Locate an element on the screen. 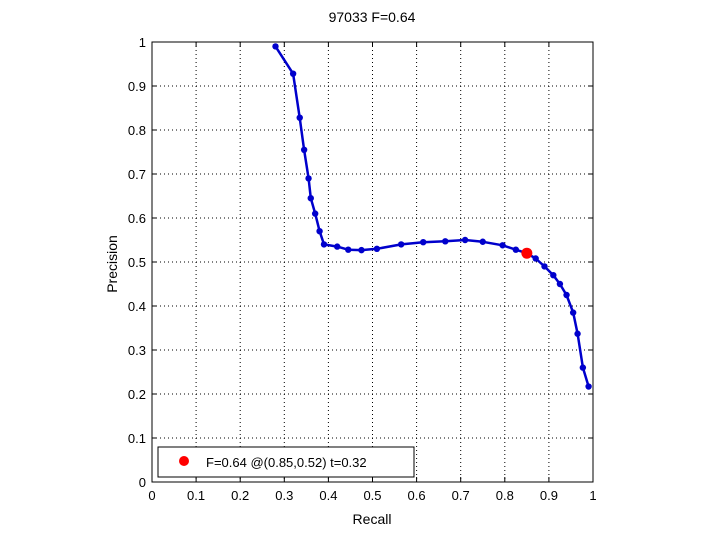 This screenshot has width=720, height=540. x-axis-label: Recall is located at coordinates (372, 519).